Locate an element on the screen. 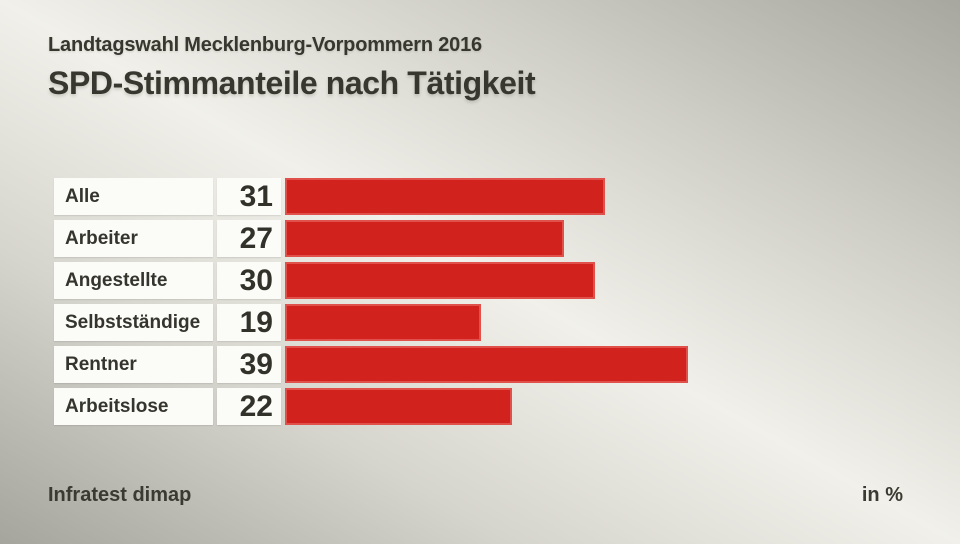  value-label: 27 is located at coordinates (249, 238).